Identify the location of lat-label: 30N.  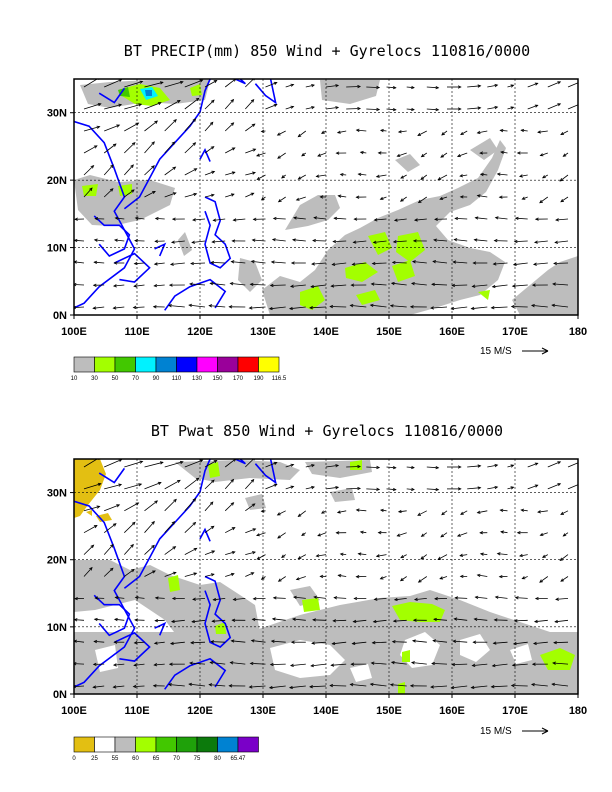
(57, 494).